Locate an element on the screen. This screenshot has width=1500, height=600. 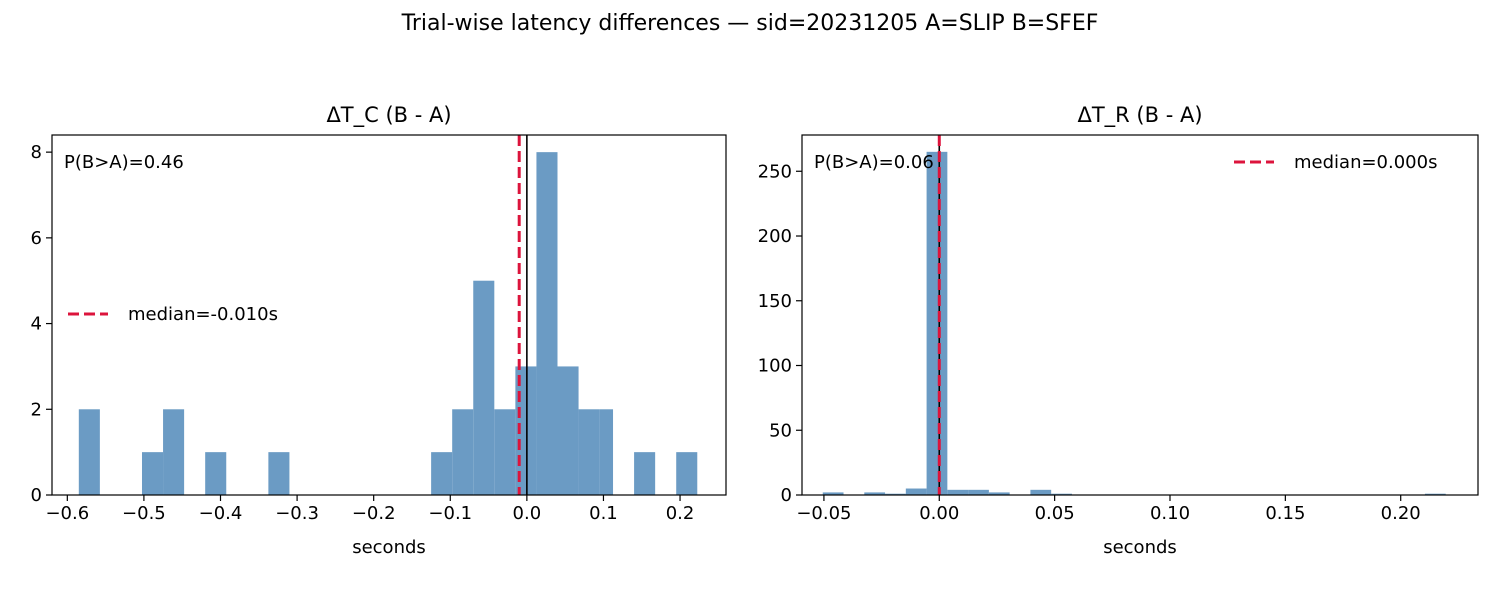
x-tick-label: −0.05 is located at coordinates (823, 513).